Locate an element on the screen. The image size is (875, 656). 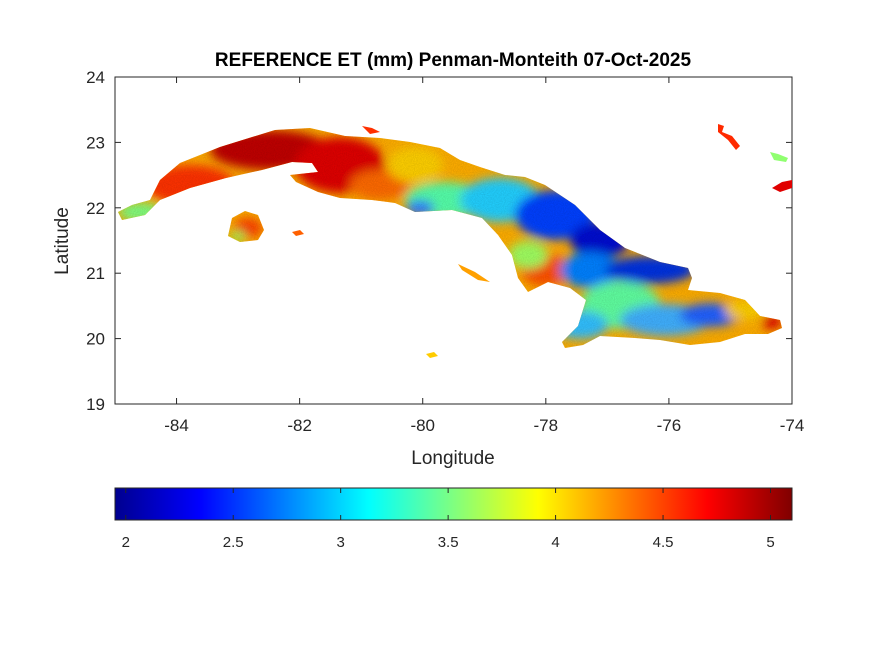
colorbar-ticks: 2 2.5 3 3.5 4 4.5 5 is located at coordinates (448, 519).